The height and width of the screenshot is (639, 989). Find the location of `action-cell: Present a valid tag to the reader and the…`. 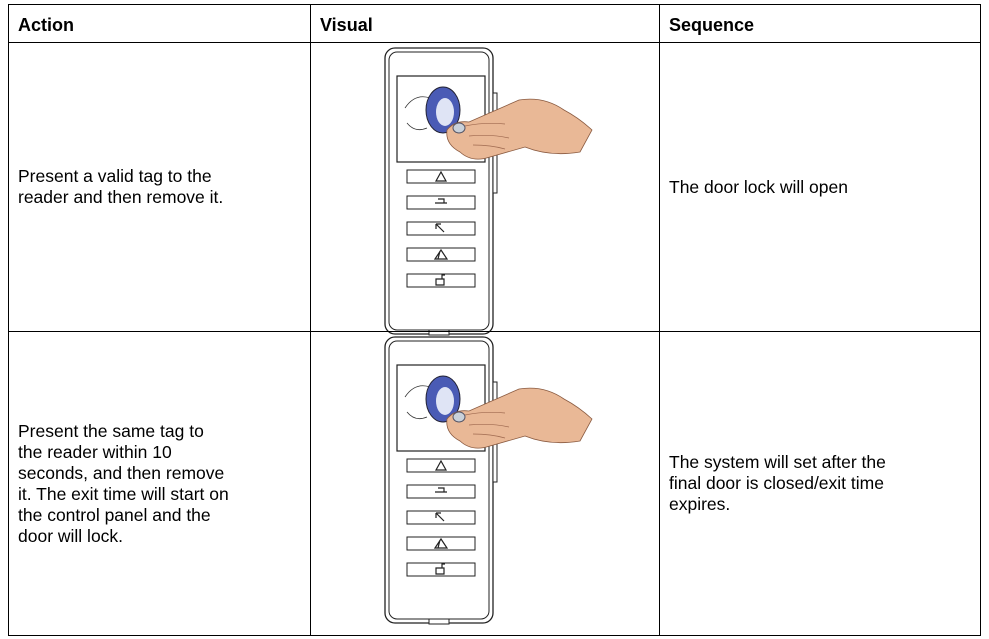

action-cell: Present a valid tag to the reader and the… is located at coordinates (159, 187).